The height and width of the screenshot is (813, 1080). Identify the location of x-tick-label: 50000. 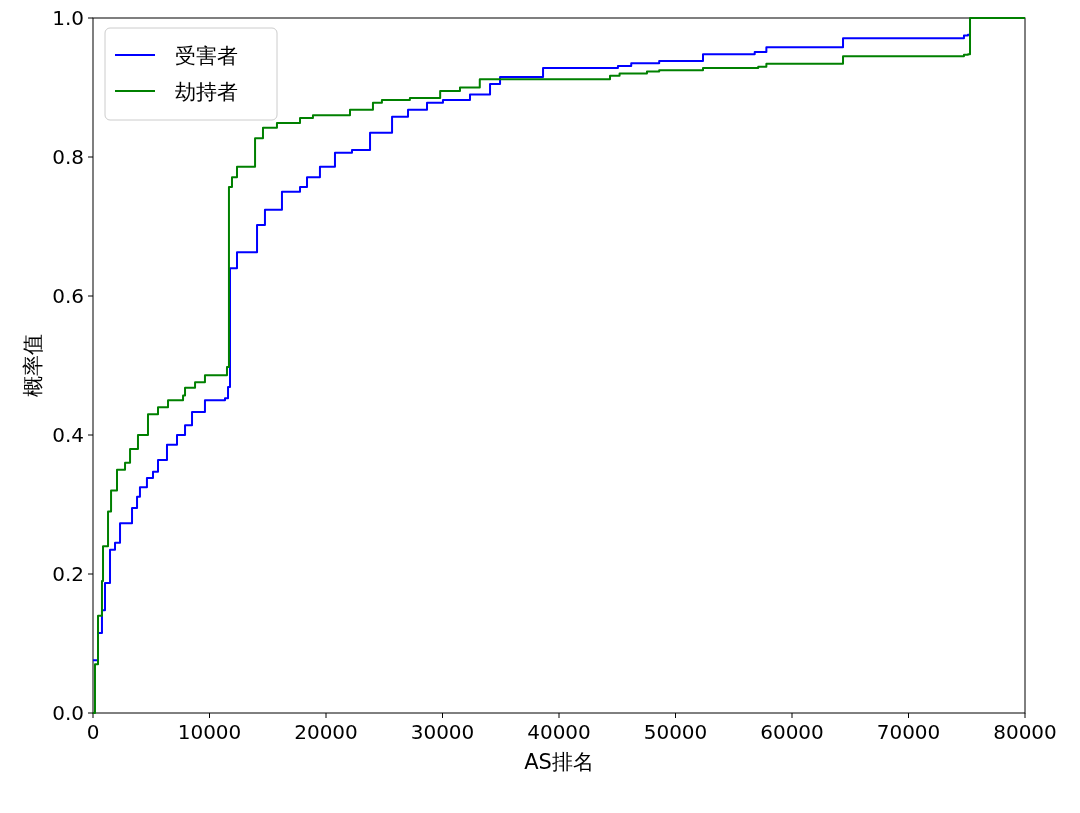
(675, 732).